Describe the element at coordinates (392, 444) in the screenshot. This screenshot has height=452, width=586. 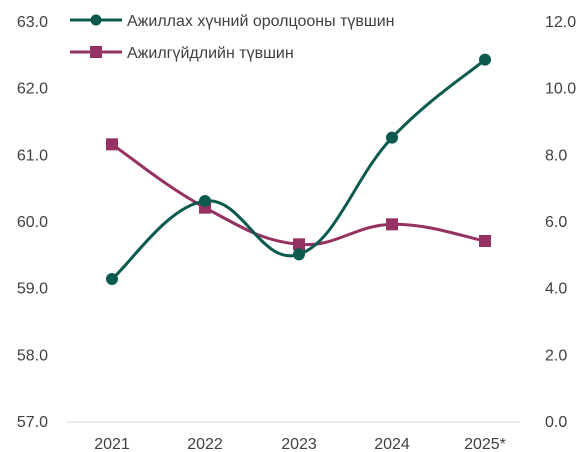
I see `x-tick-label: 2024` at that location.